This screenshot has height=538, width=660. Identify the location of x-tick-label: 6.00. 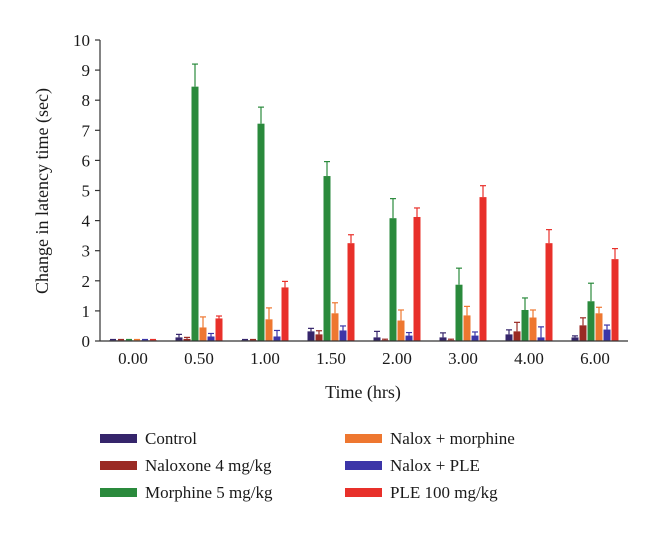
(595, 358).